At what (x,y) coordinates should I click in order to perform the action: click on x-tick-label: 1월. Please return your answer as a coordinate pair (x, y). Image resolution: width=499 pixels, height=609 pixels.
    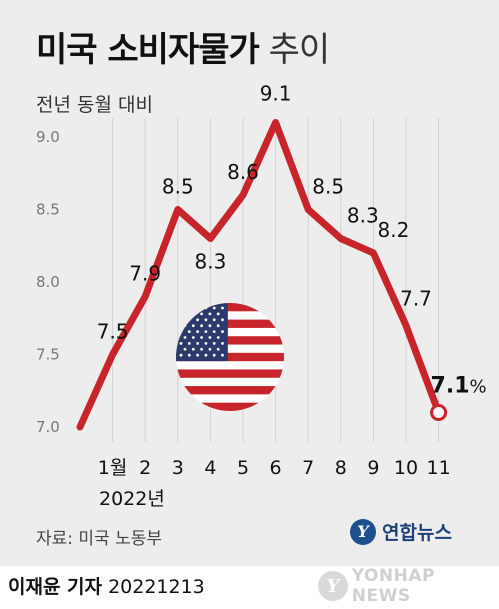
    Looking at the image, I should click on (113, 468).